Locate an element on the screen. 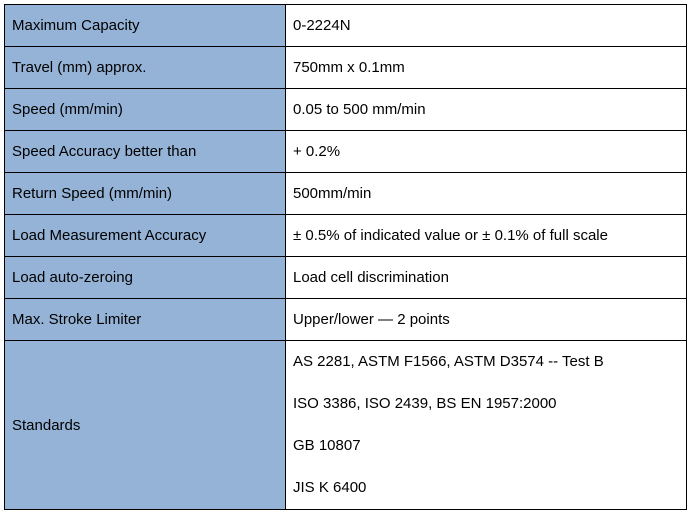 Image resolution: width=692 pixels, height=515 pixels. table-row: Travel (mm) approx. 750mm x 0.1mm is located at coordinates (345, 67).